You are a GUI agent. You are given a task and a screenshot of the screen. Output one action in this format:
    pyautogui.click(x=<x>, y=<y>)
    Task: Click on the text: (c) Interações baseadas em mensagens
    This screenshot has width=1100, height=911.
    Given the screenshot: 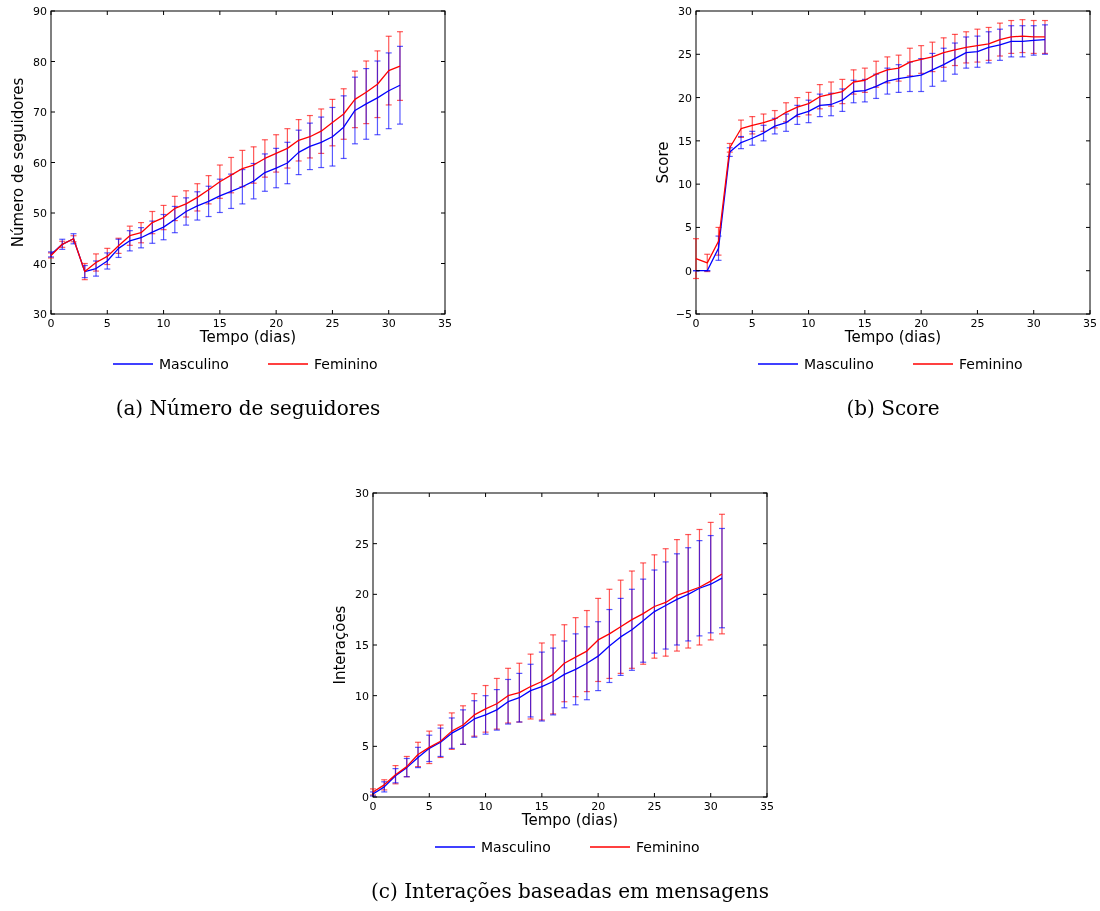 What is the action you would take?
    pyautogui.click(x=570, y=891)
    